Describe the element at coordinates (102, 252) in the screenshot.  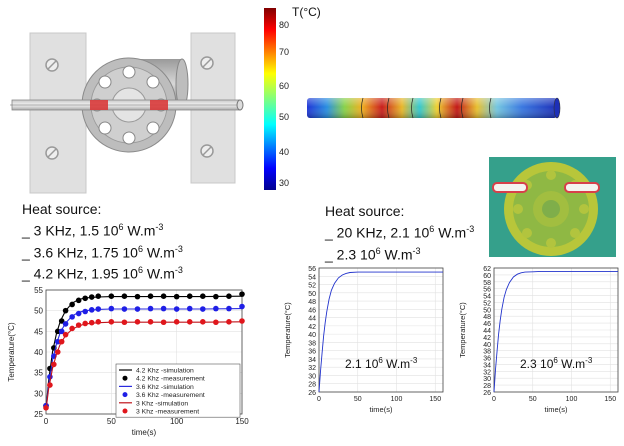
I see `heat-source-line: _ 3.6 KHz, 1.75 106 W.m-3` at that location.